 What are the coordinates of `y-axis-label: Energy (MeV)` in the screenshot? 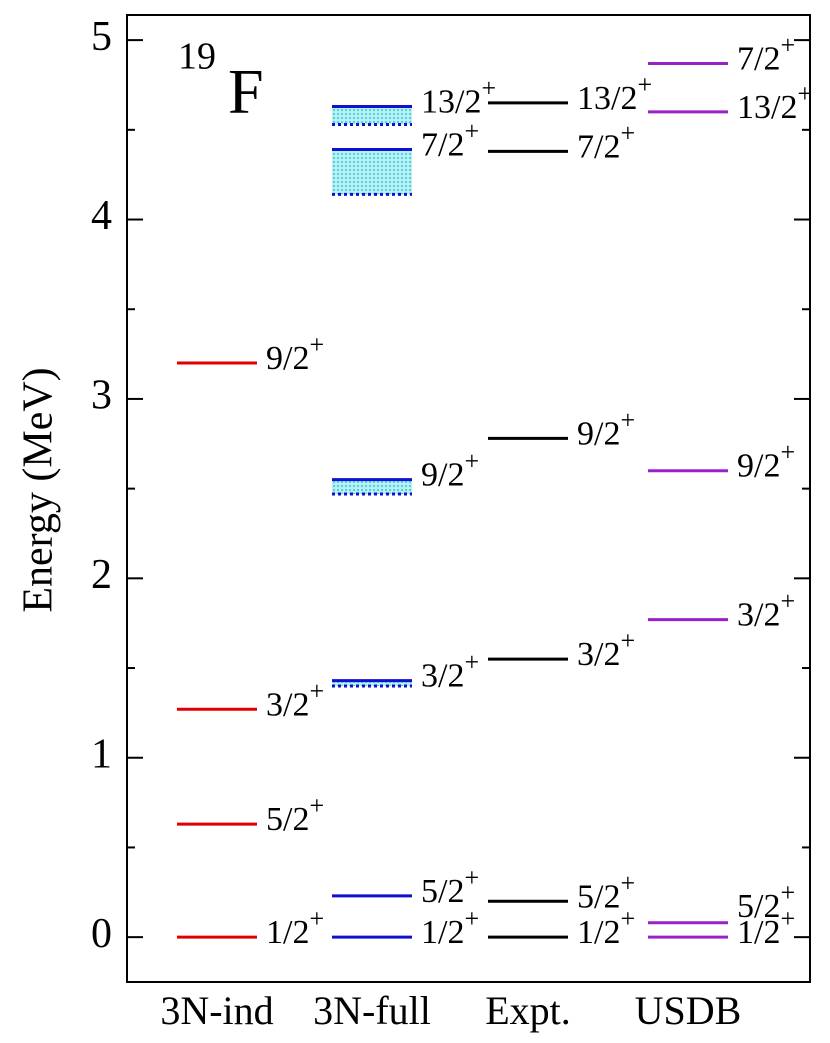 It's located at (39, 489).